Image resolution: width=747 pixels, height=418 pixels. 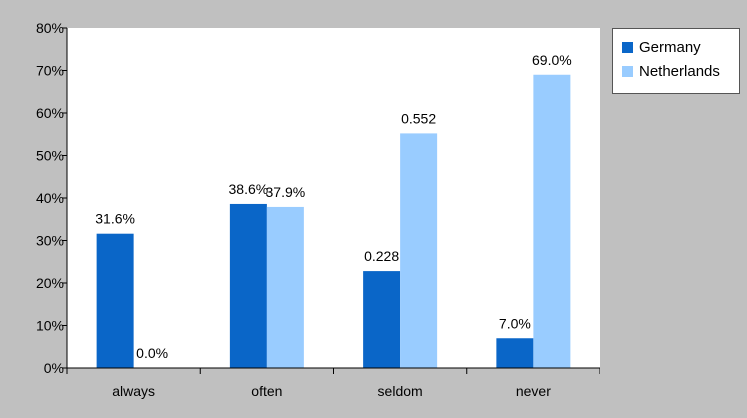 I want to click on data-label-netherlands-always: 0.0%, so click(x=152, y=353).